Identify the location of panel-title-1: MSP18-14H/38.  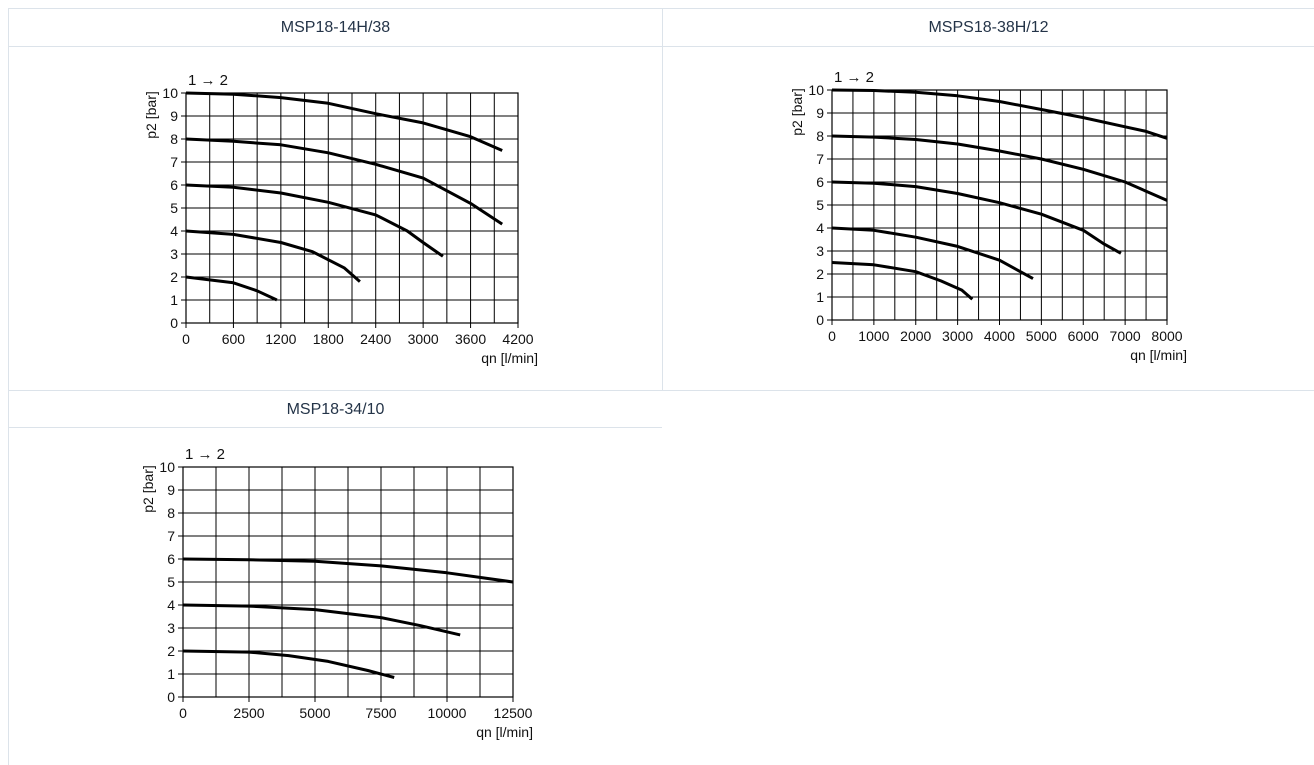
(335, 28).